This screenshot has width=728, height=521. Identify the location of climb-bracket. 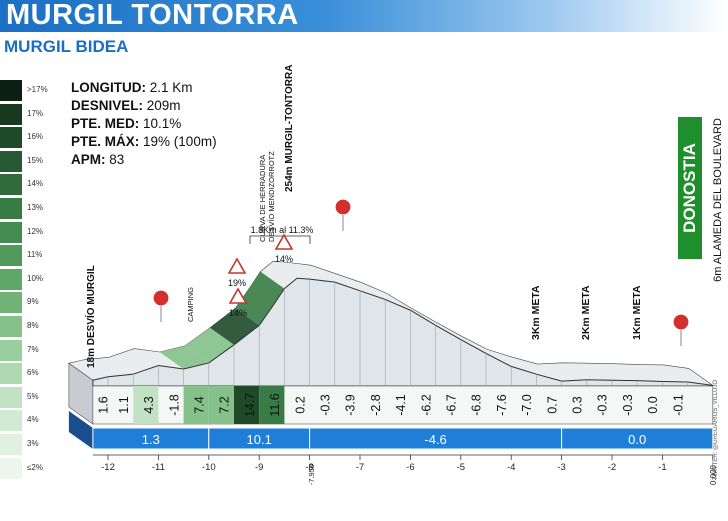
(280, 239).